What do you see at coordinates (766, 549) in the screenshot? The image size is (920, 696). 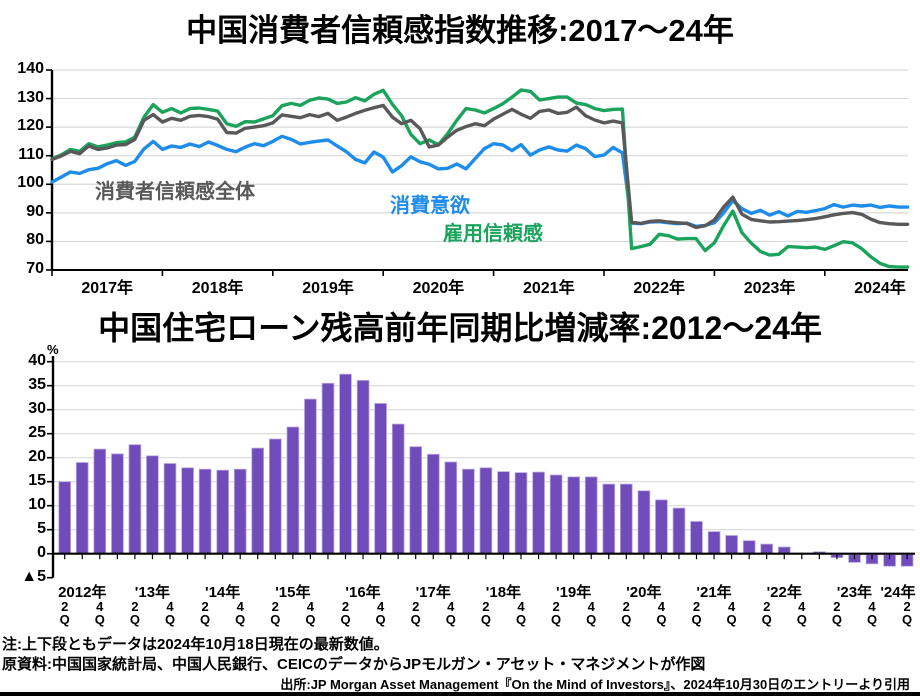 I see `bar-2022Q2` at bounding box center [766, 549].